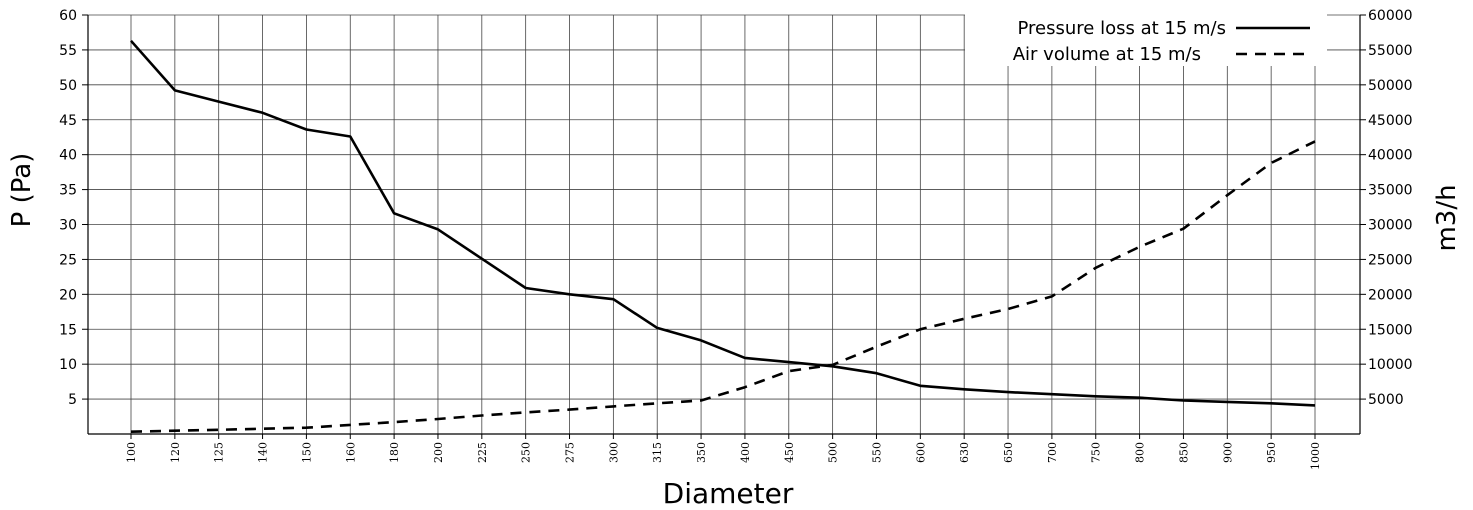 Image resolution: width=1473 pixels, height=510 pixels. Describe the element at coordinates (68, 365) in the screenshot. I see `y-tick-label-left: 10` at that location.